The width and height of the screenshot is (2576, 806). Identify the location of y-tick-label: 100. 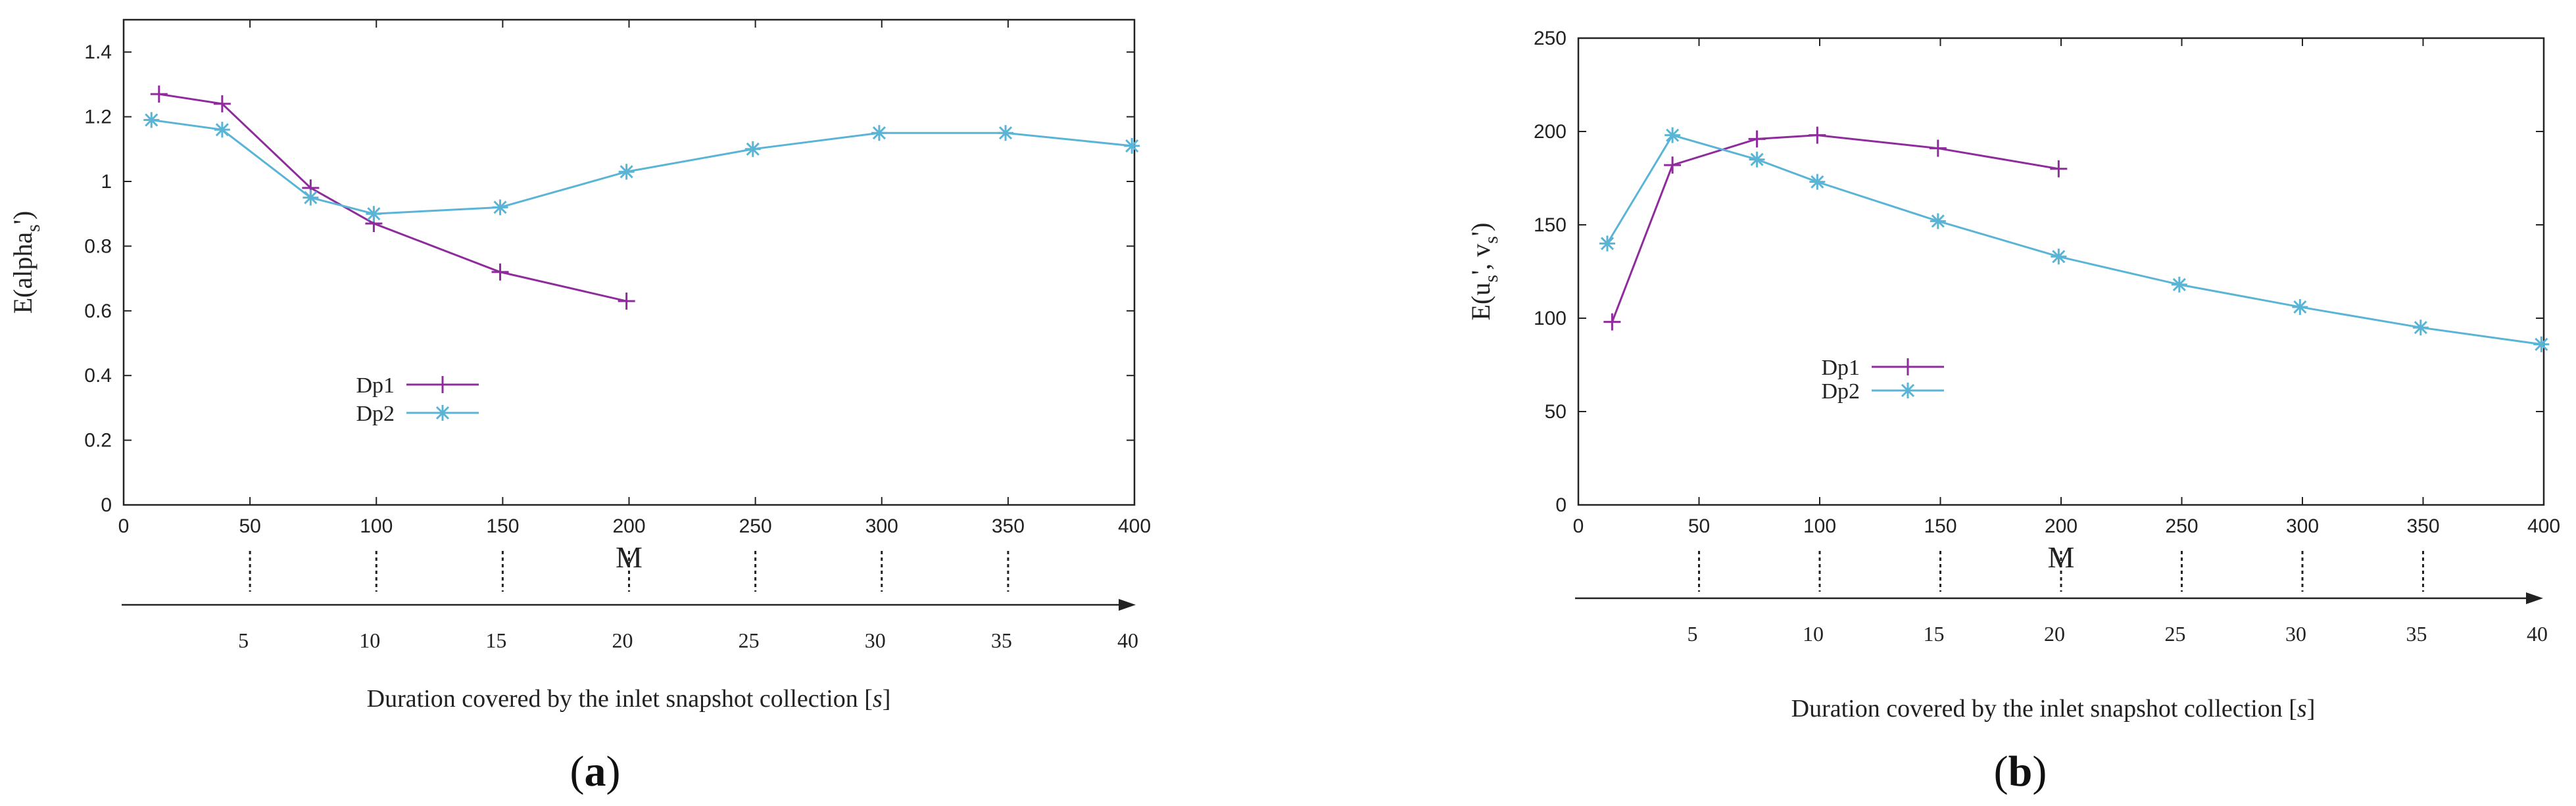
(1551, 319).